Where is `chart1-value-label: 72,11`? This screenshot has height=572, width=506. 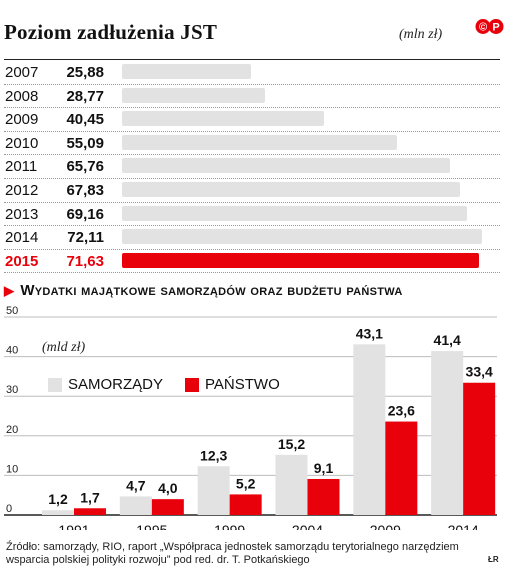 chart1-value-label: 72,11 is located at coordinates (85, 238).